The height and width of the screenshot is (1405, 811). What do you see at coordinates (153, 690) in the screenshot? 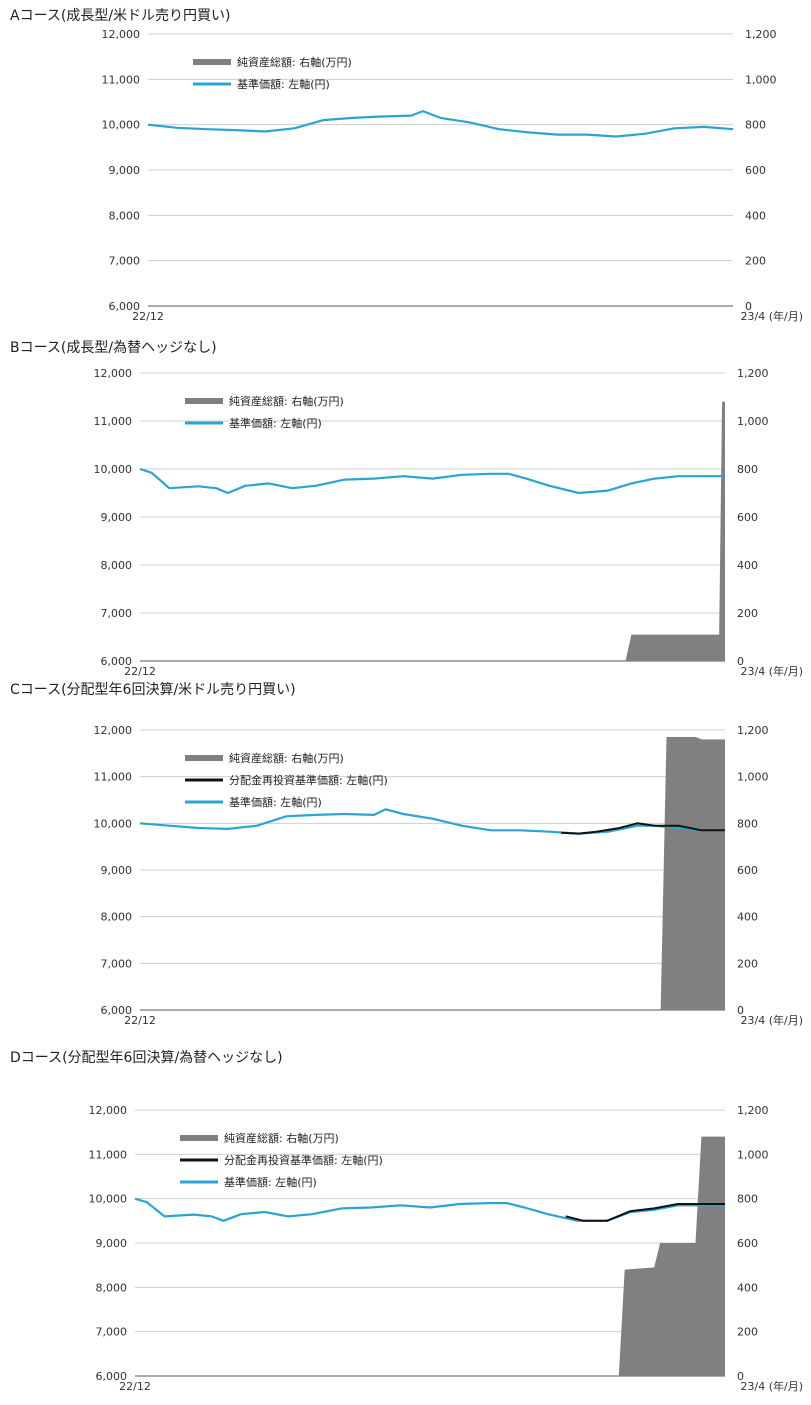
I see `chart-title: Cコース(分配型年6回決算/米ドル売り円買い)` at bounding box center [153, 690].